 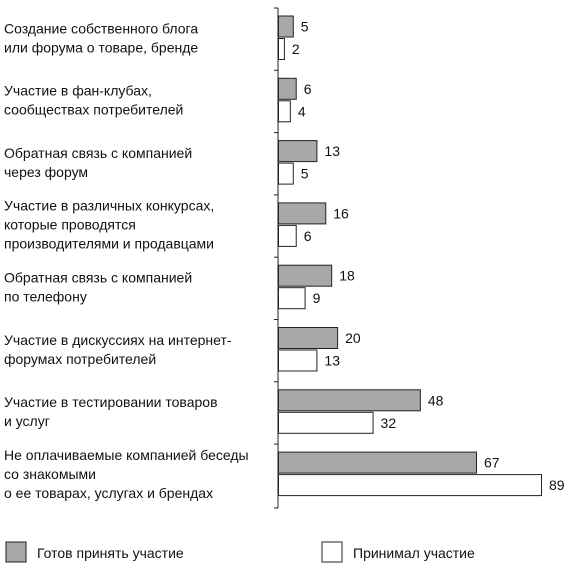 I want to click on data-label: 32, so click(x=389, y=423).